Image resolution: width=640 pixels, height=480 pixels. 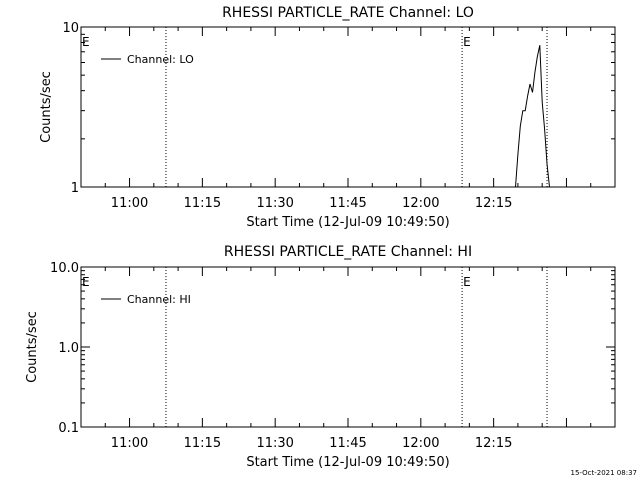 I want to click on y-tick-label: 10.0, so click(x=64, y=268).